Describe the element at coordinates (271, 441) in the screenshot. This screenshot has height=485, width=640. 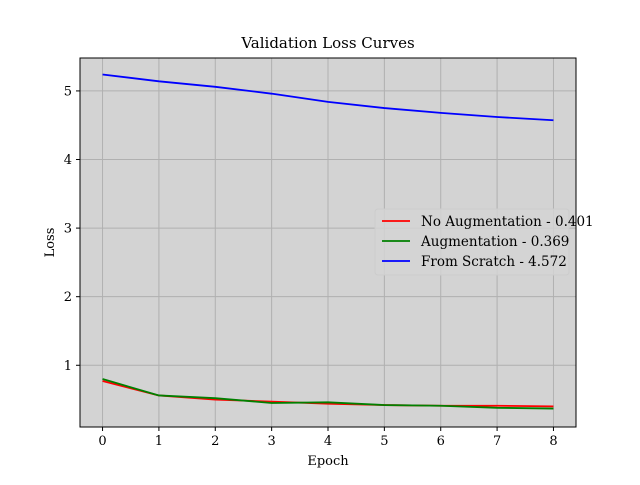
I see `x-tick-label: 3` at that location.